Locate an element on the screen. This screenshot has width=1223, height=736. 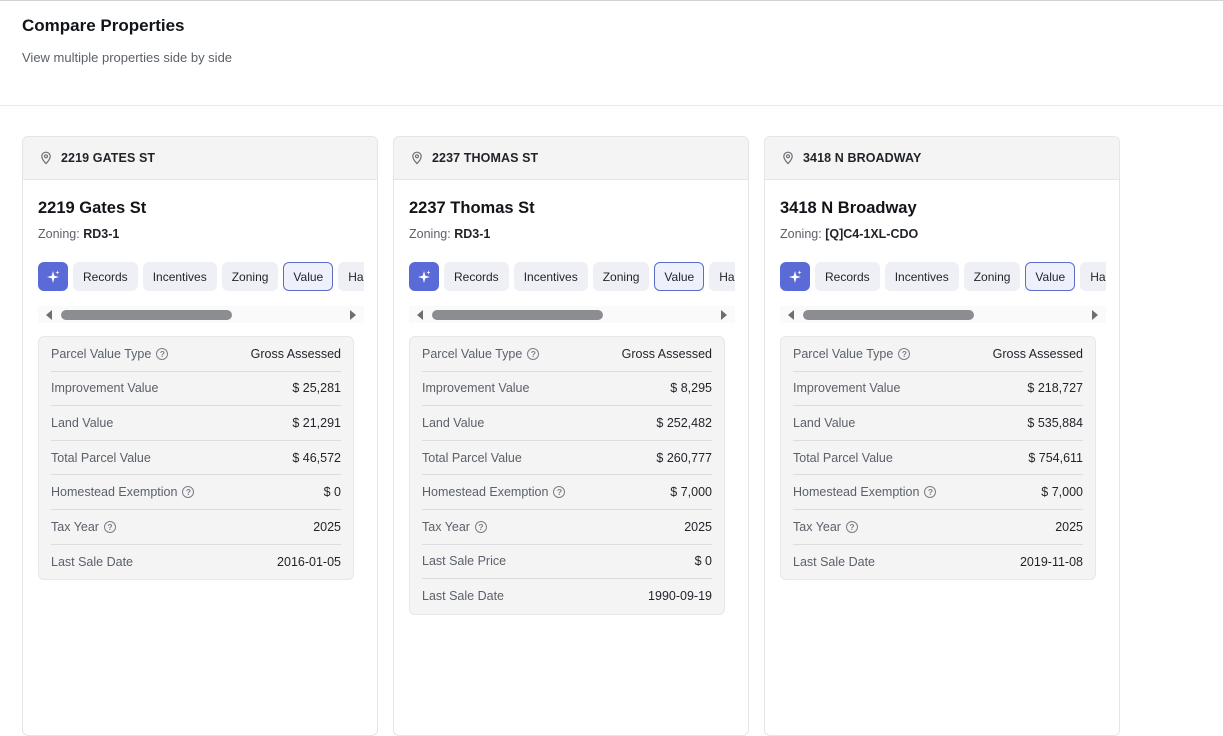
row-value: $ 260,777 is located at coordinates (684, 457).